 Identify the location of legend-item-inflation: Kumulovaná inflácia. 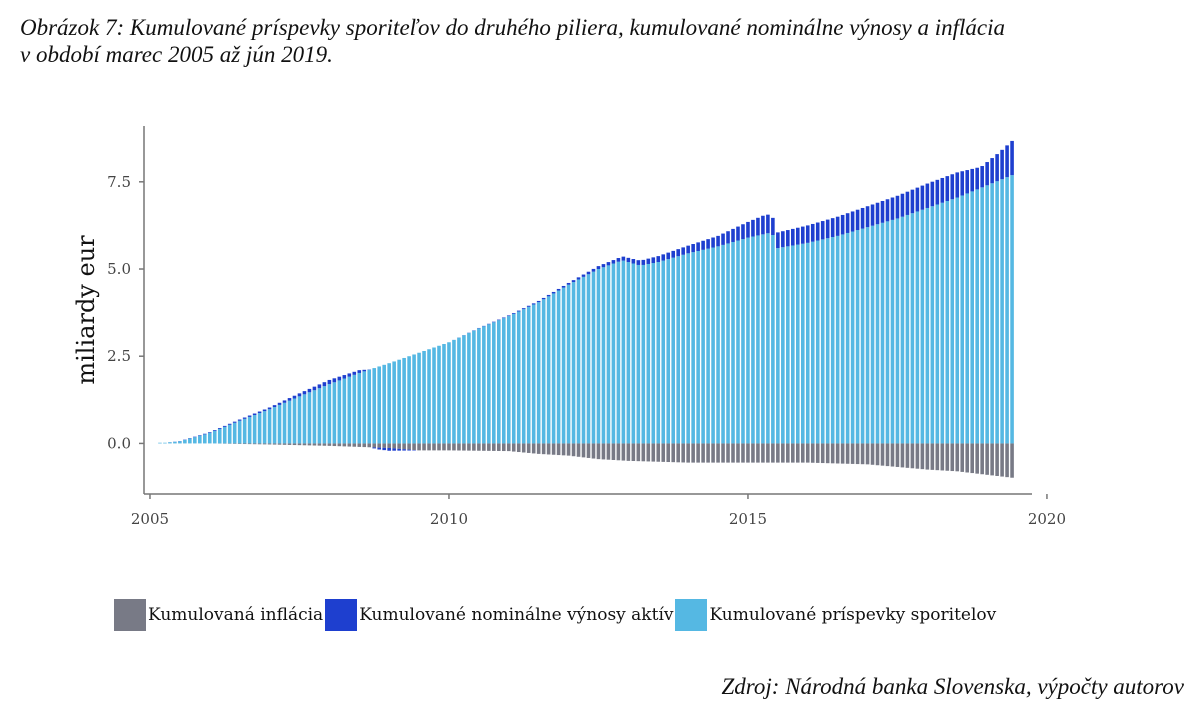
(218, 615).